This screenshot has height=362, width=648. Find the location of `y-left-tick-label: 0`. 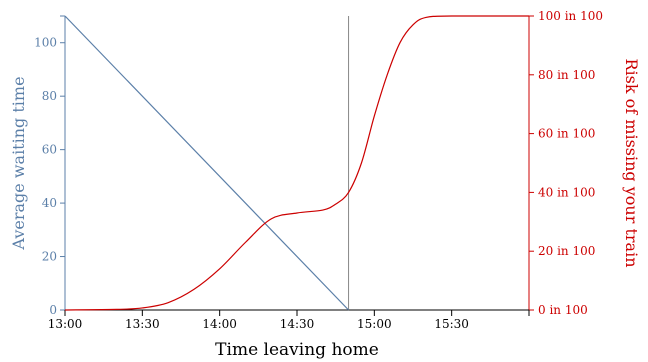

y-left-tick-label: 0 is located at coordinates (53, 310).